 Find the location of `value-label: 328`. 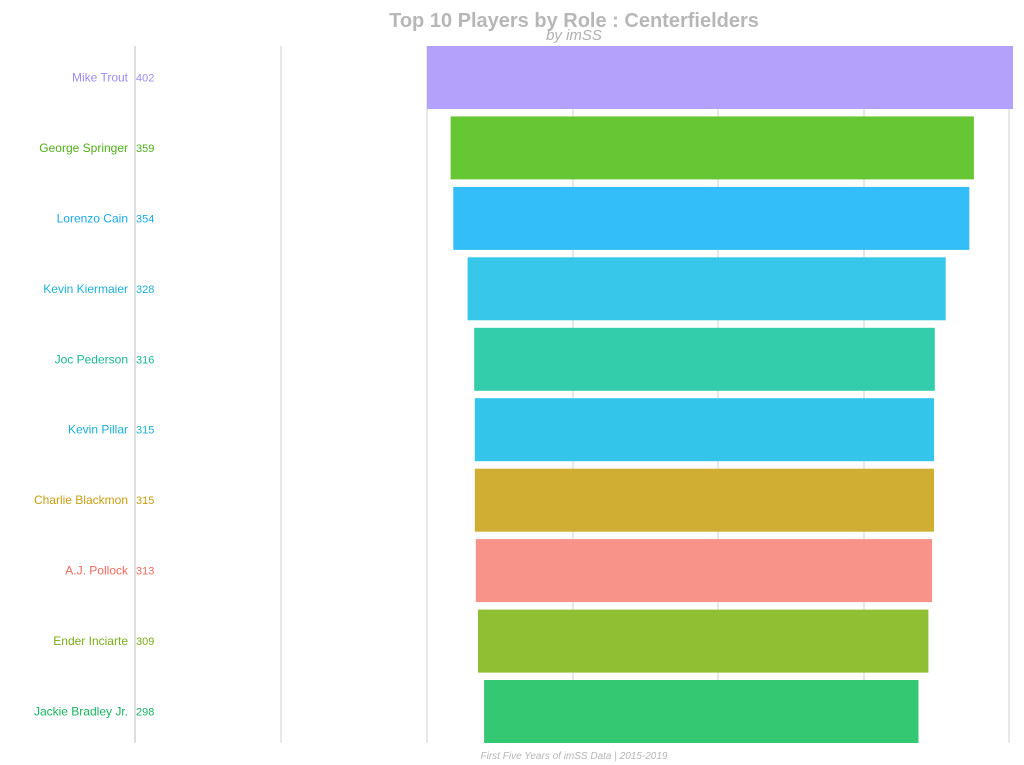

value-label: 328 is located at coordinates (145, 290).